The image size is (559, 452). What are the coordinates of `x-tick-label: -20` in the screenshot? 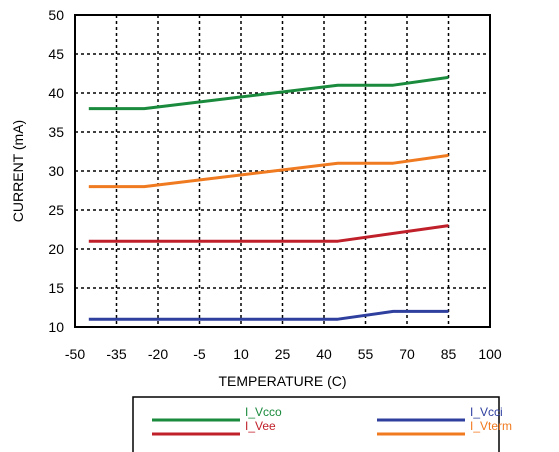 It's located at (158, 354).